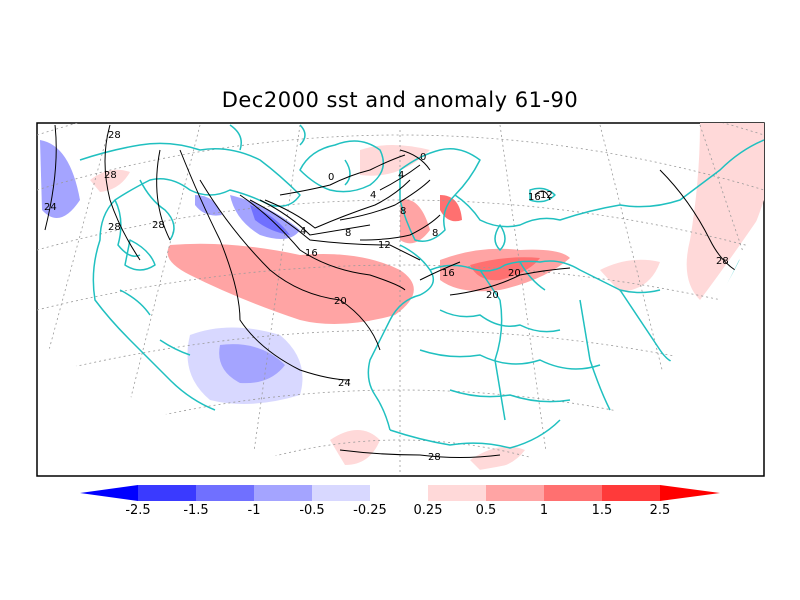 This screenshot has width=800, height=600. I want to click on map-title: Dec2000 sst and anomaly 61-90, so click(400, 100).